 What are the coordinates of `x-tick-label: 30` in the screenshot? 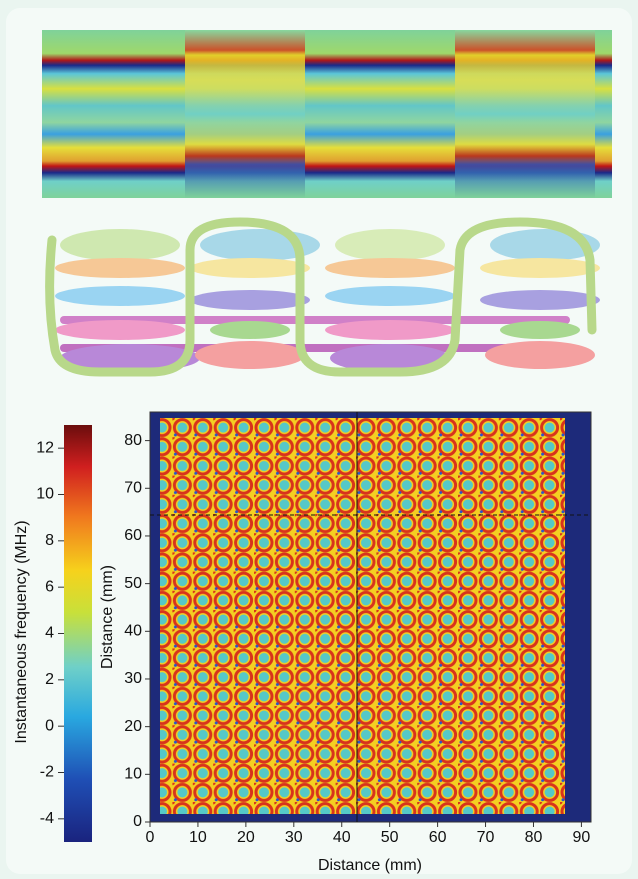 It's located at (294, 837).